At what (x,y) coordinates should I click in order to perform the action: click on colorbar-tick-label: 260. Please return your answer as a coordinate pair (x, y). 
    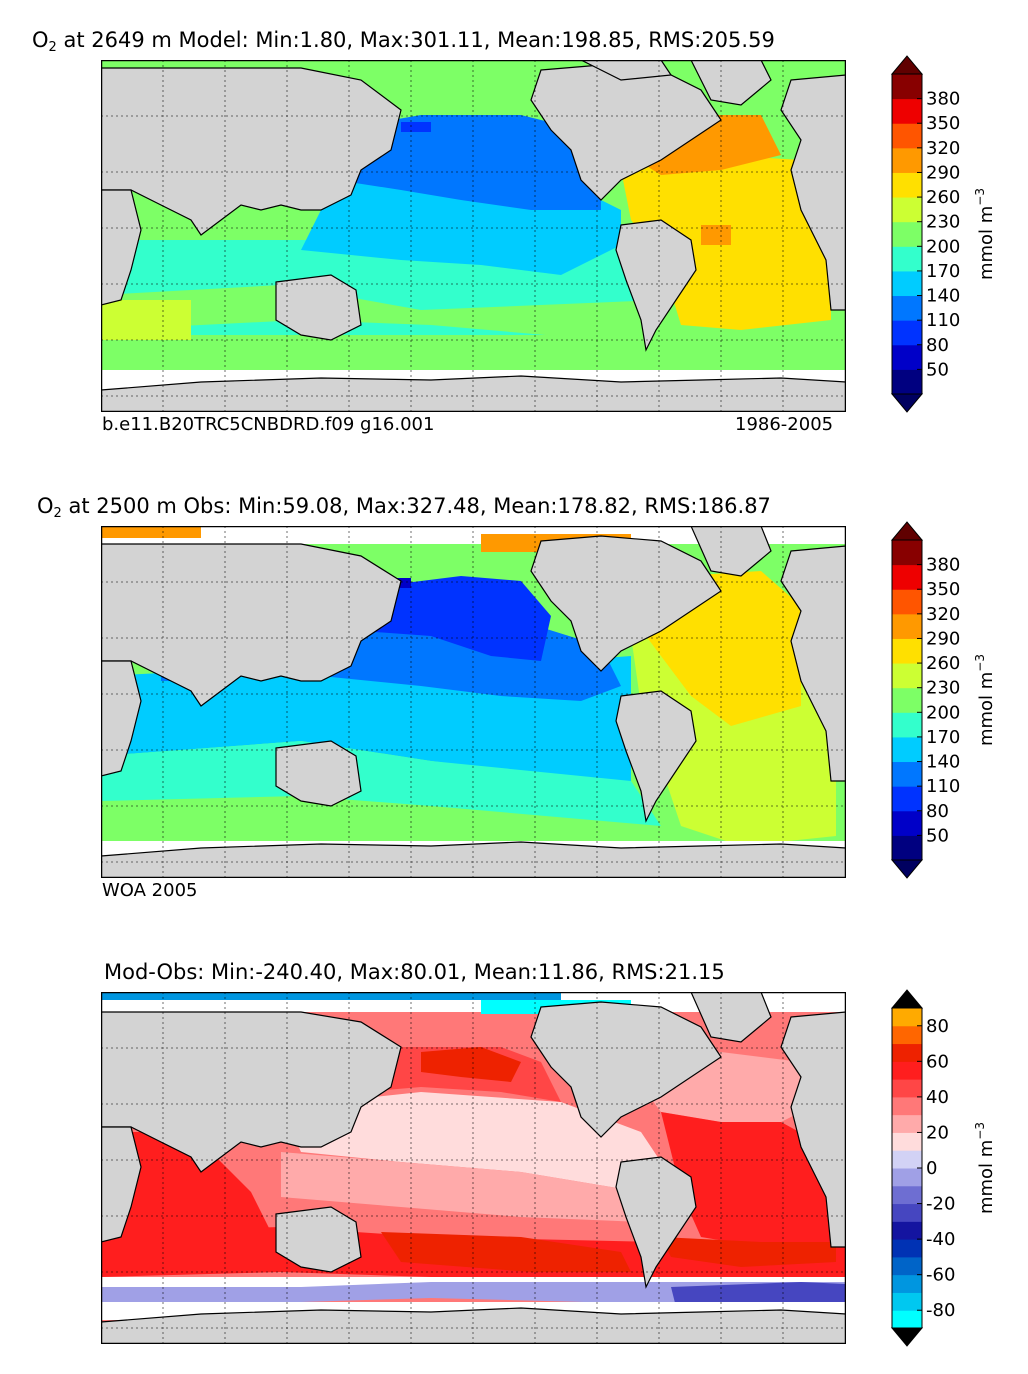
    Looking at the image, I should click on (943, 197).